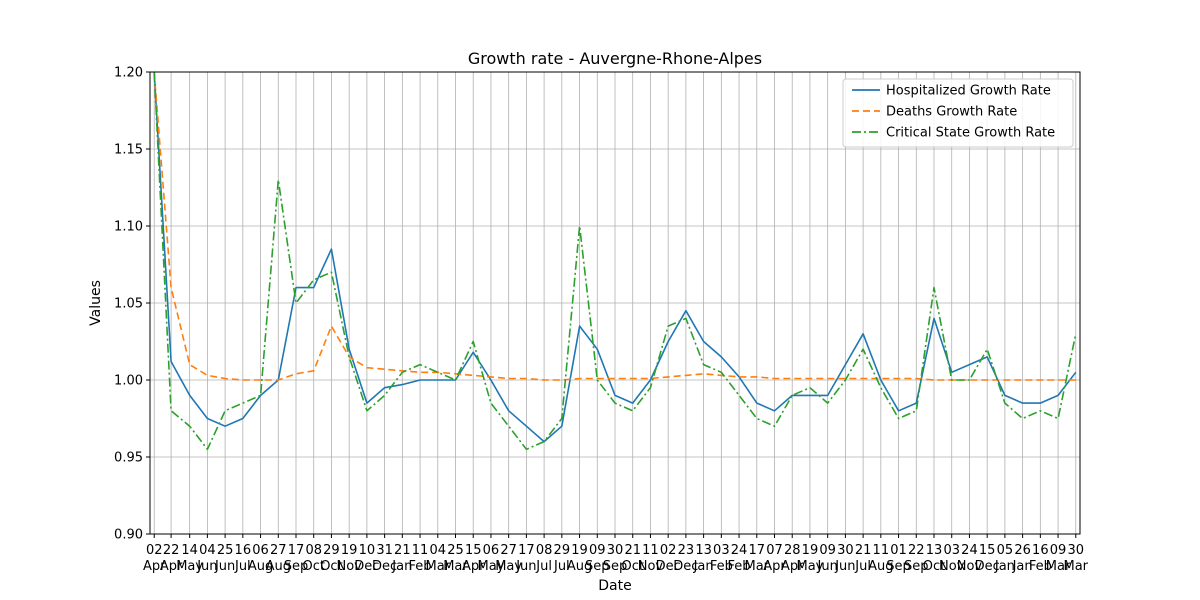 The image size is (1200, 600). I want to click on y-tick-label: 1.00, so click(128, 381).